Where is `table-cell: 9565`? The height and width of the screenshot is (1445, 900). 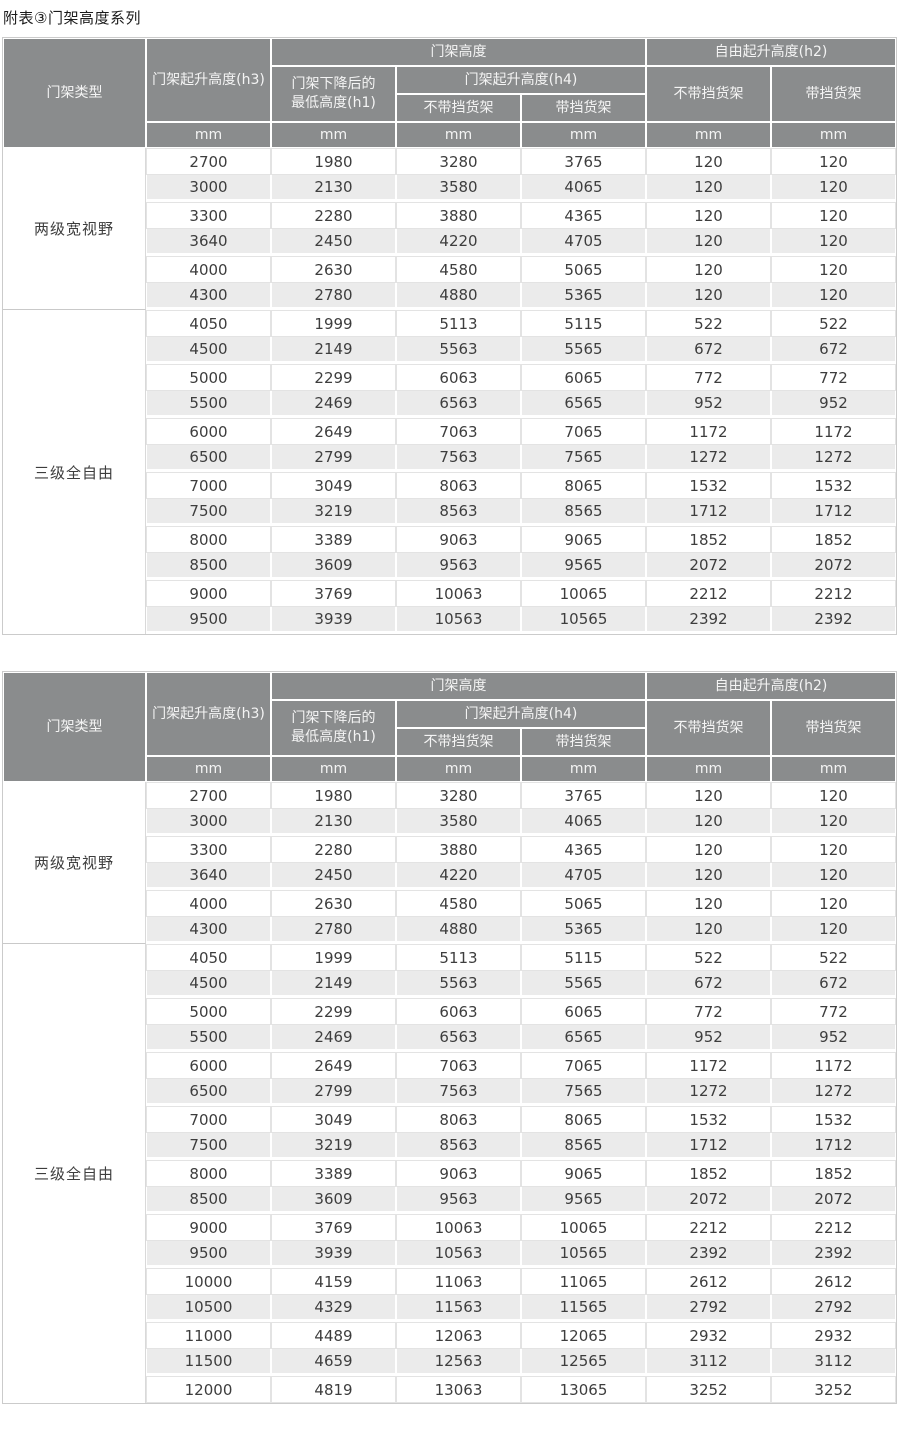
table-cell: 9565 is located at coordinates (583, 566).